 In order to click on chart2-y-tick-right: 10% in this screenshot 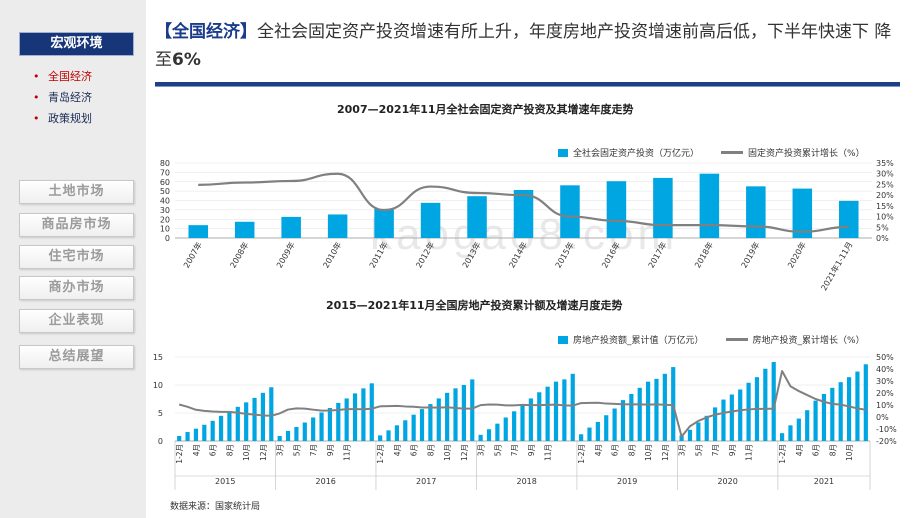, I will do `click(885, 405)`.